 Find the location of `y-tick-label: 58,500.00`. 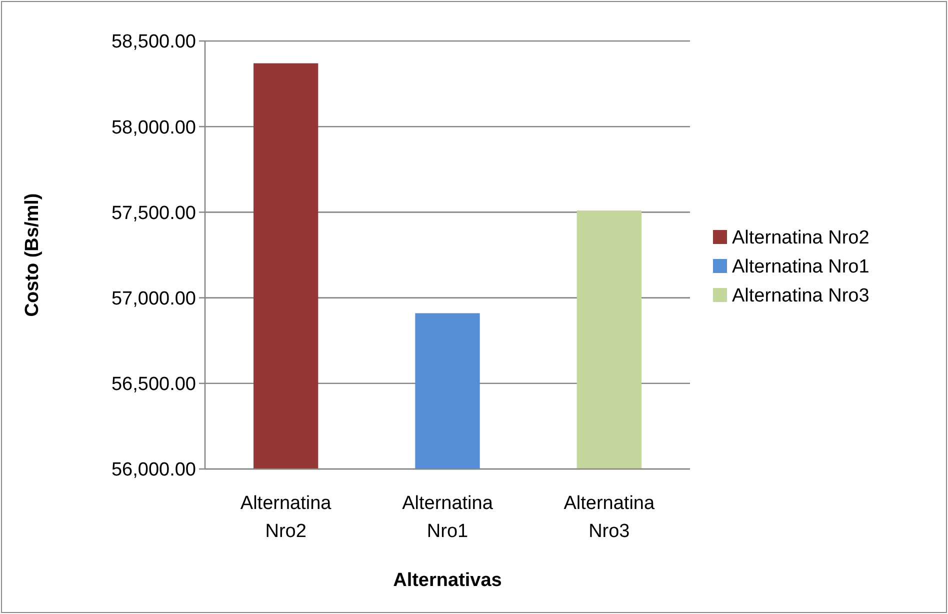

y-tick-label: 58,500.00 is located at coordinates (153, 42).